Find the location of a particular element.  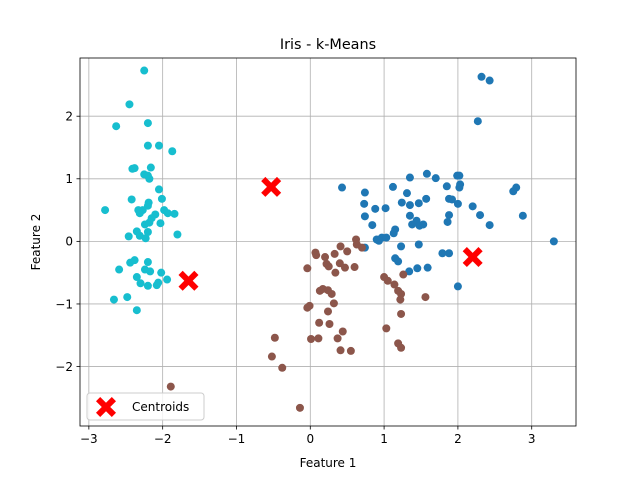

x-tick-label: 0 is located at coordinates (310, 439).